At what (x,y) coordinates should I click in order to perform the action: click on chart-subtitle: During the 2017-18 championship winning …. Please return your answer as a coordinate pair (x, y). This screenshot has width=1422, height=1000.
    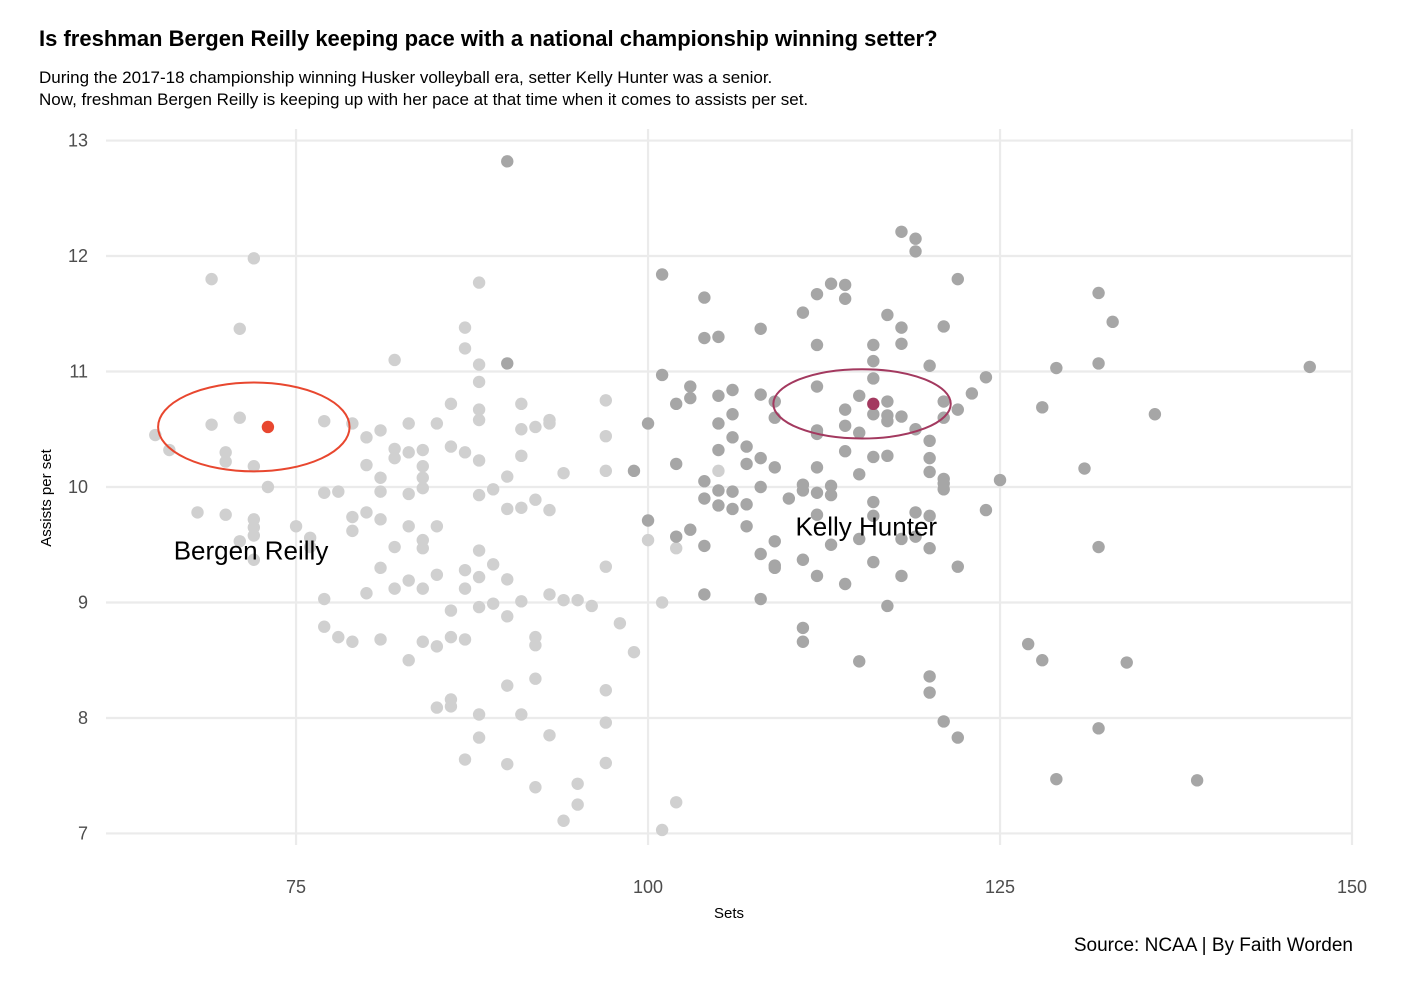
    Looking at the image, I should click on (423, 89).